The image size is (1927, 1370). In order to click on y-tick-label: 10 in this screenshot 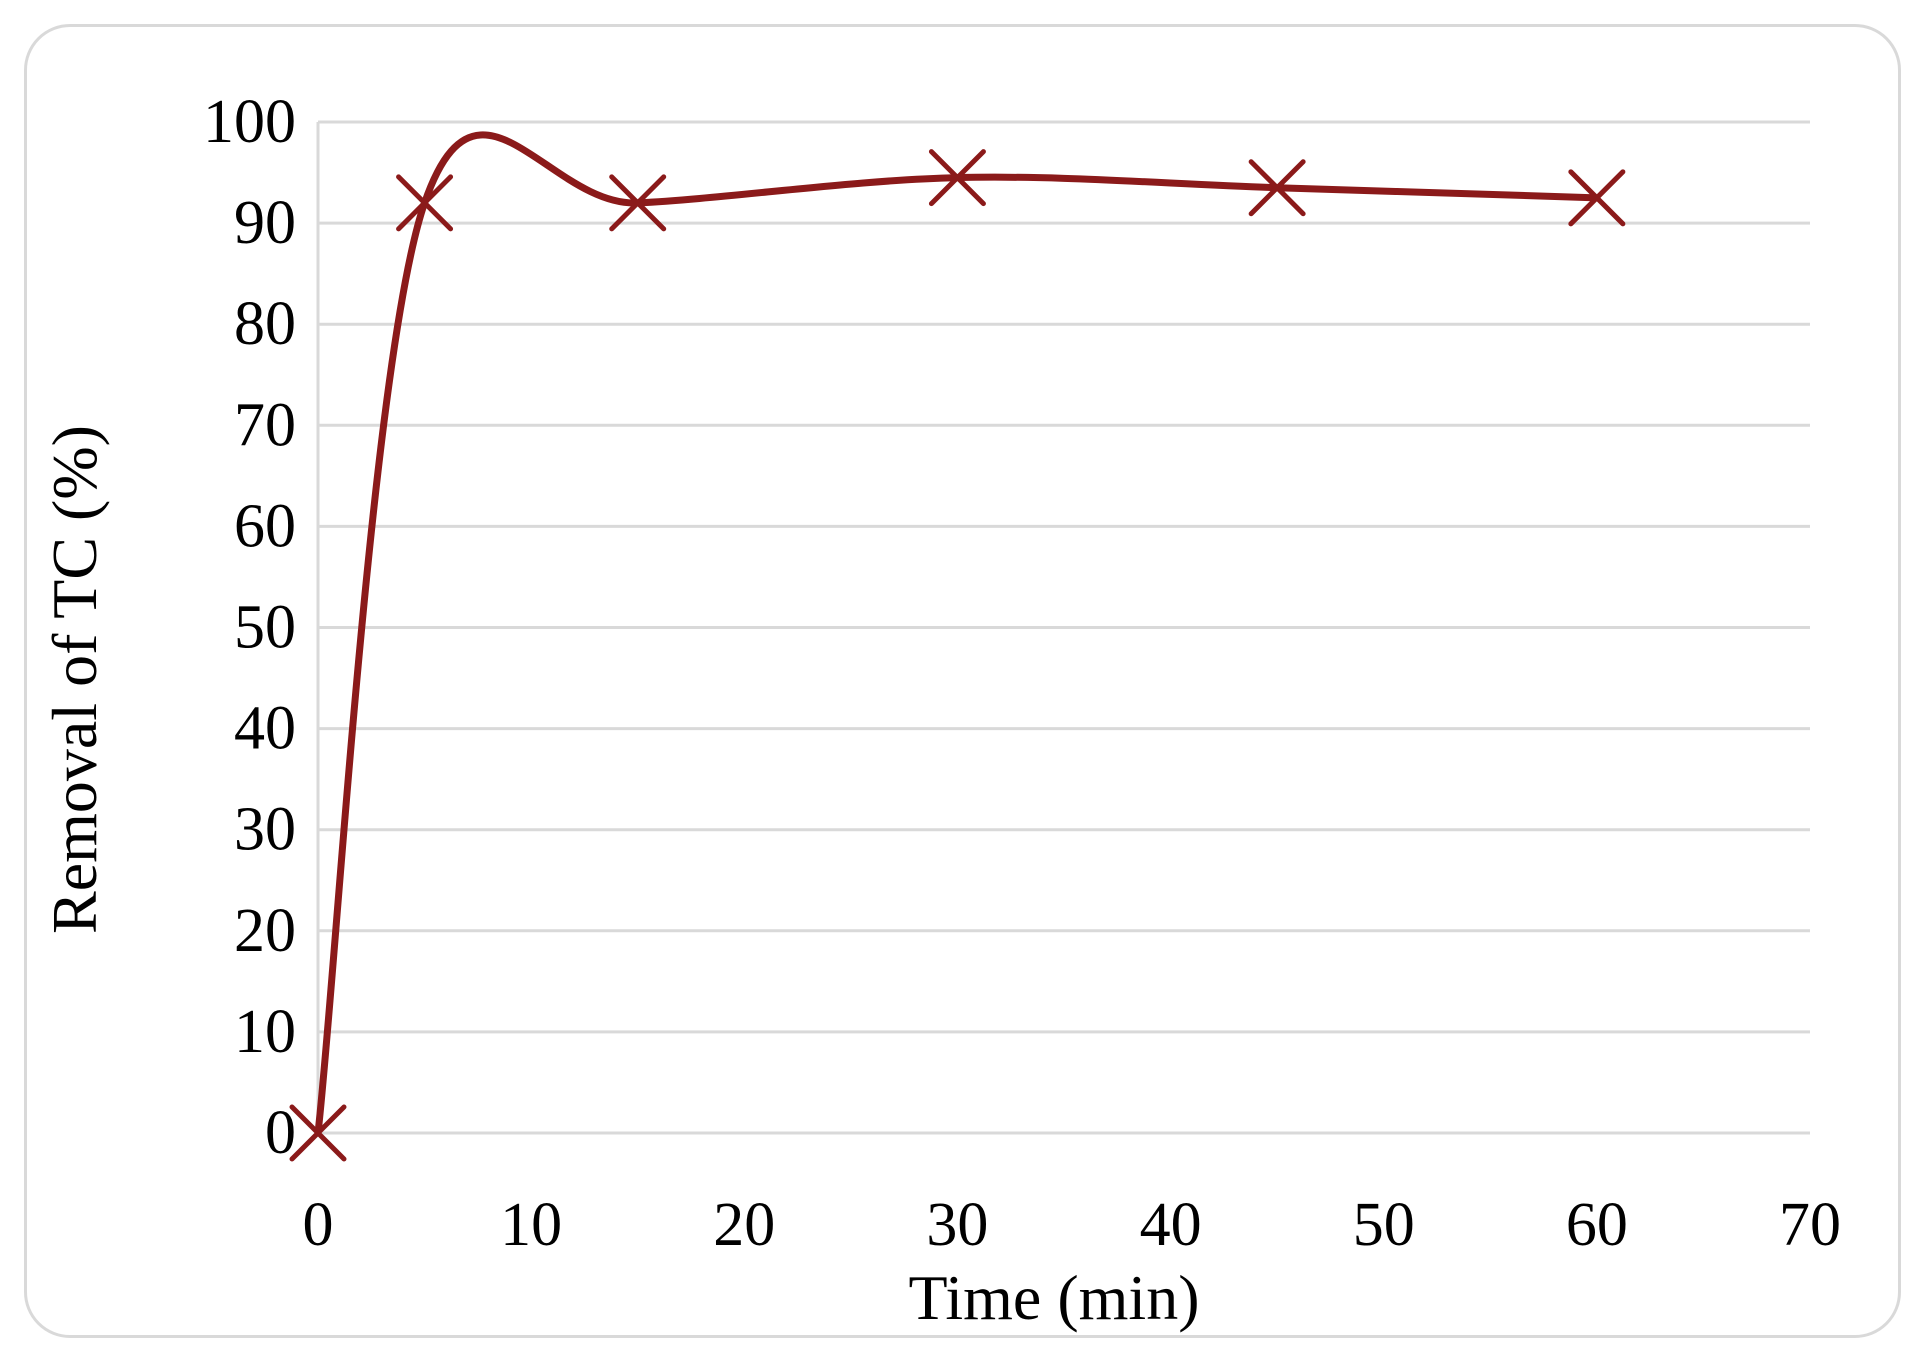, I will do `click(265, 1032)`.